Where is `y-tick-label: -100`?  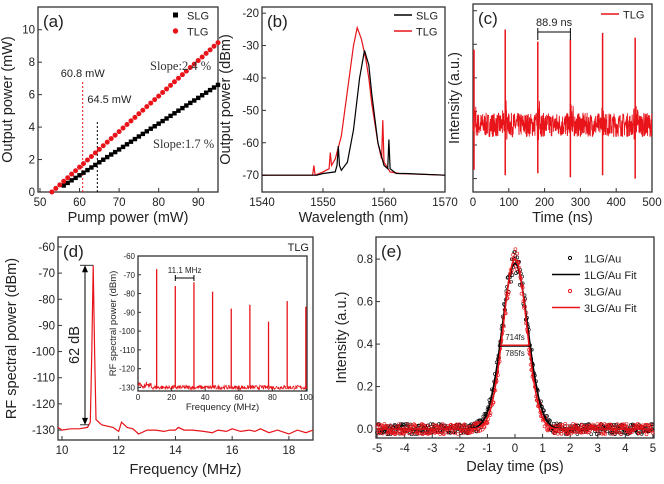 y-tick-label: -100 is located at coordinates (127, 331).